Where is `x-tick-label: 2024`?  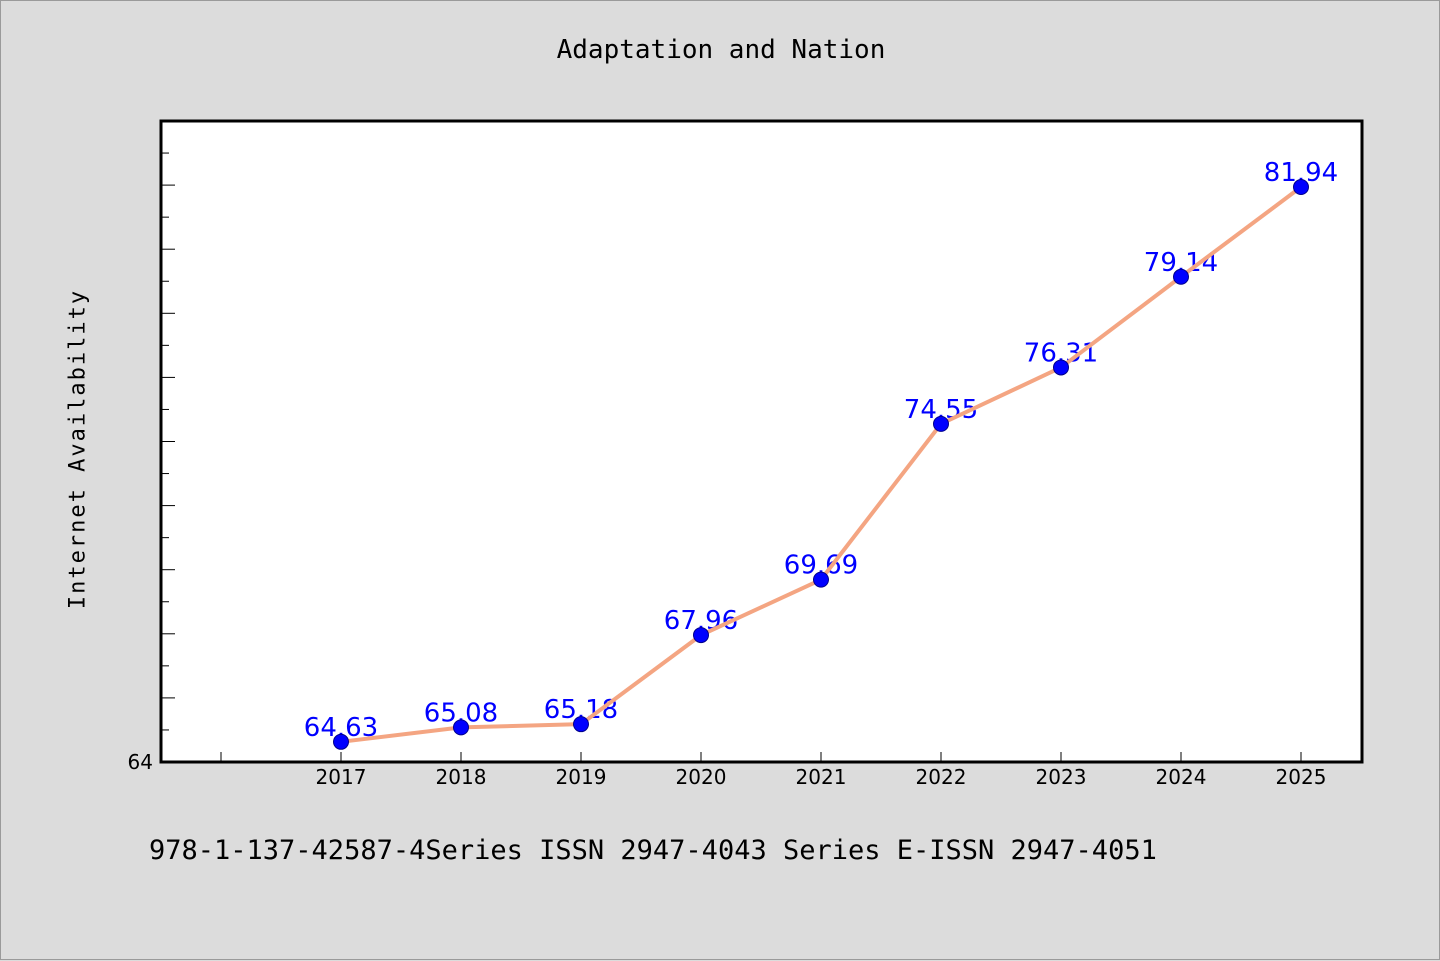
x-tick-label: 2024 is located at coordinates (1181, 777).